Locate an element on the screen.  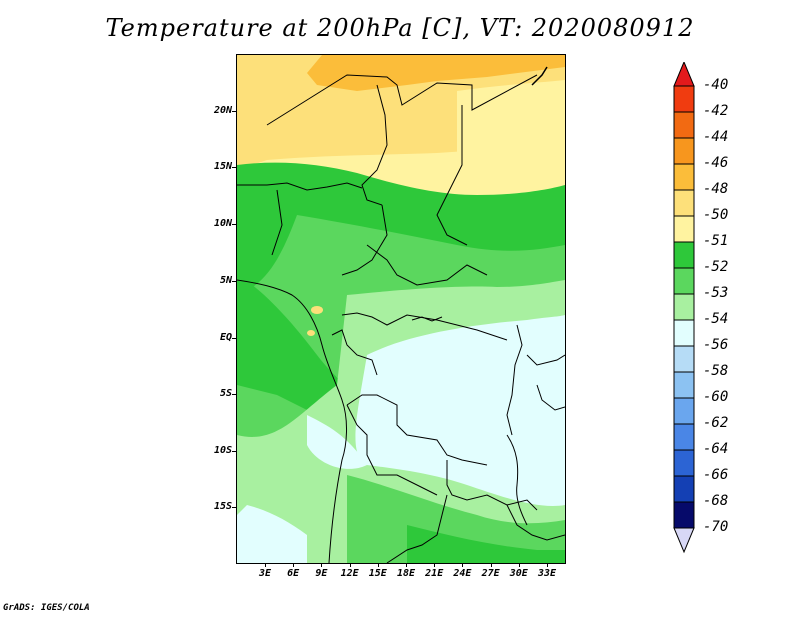
colorbar-label: -56 is located at coordinates (716, 345).